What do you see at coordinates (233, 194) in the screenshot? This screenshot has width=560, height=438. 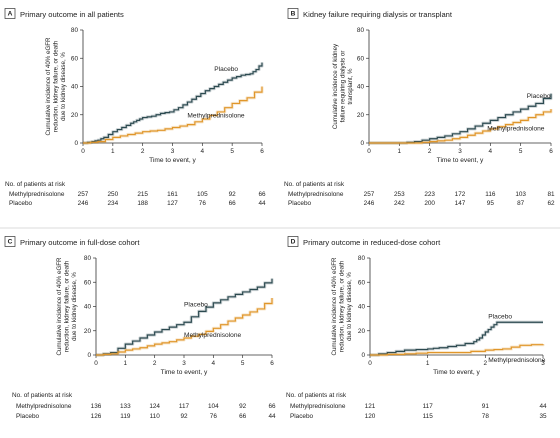 I see `risk-value: 92` at bounding box center [233, 194].